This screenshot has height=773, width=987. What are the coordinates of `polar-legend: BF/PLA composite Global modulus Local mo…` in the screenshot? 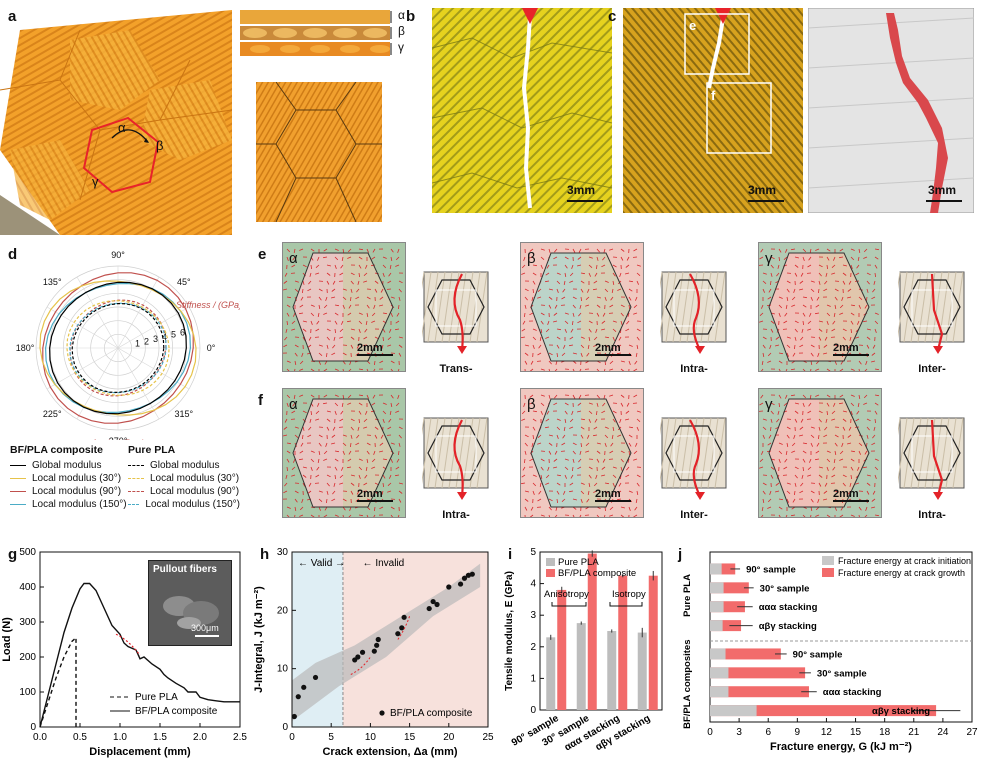 It's located at (125, 477).